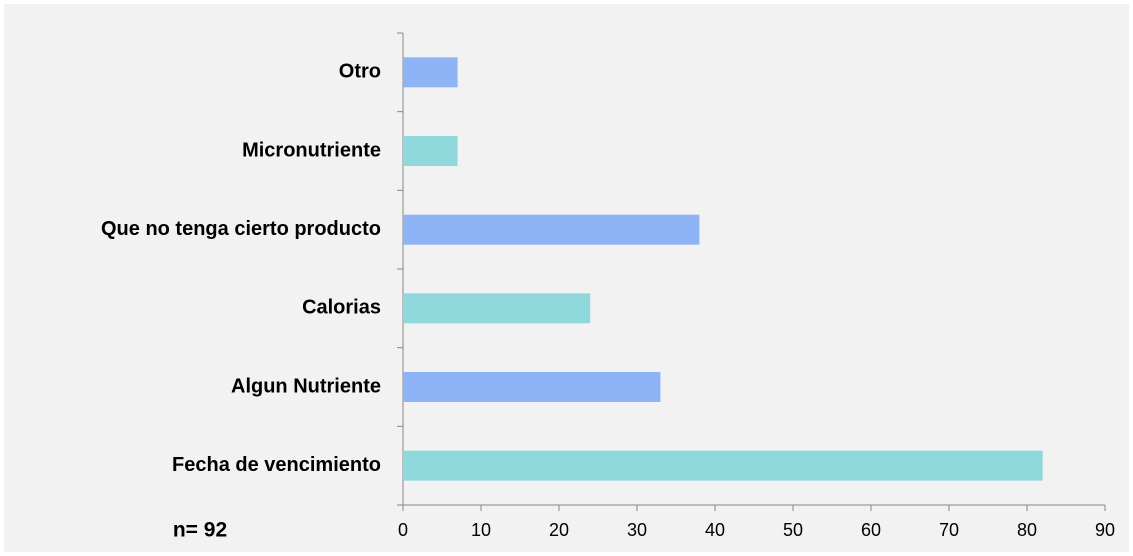 The height and width of the screenshot is (556, 1133). What do you see at coordinates (1027, 530) in the screenshot?
I see `x-tick-label: 80` at bounding box center [1027, 530].